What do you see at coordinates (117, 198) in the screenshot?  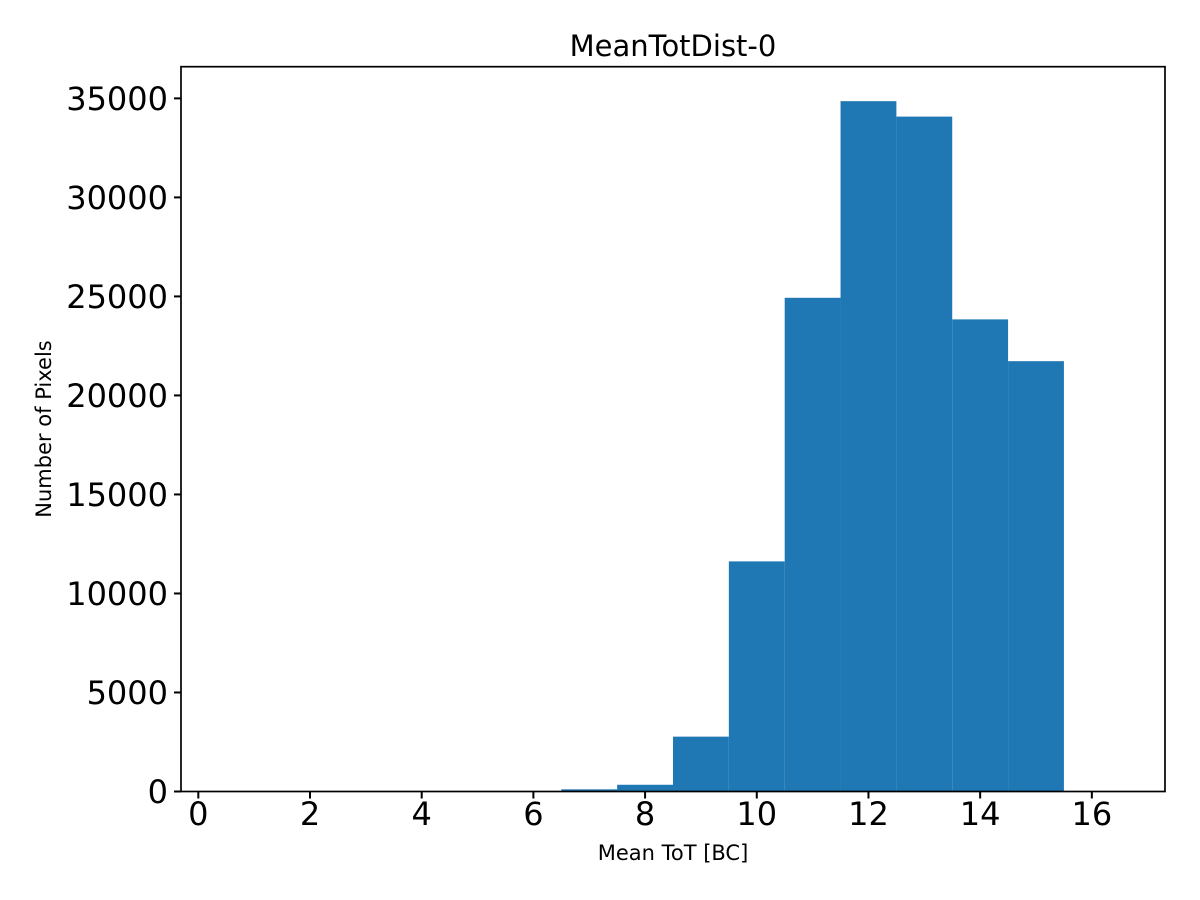 I see `y-tick-label: 30000` at bounding box center [117, 198].